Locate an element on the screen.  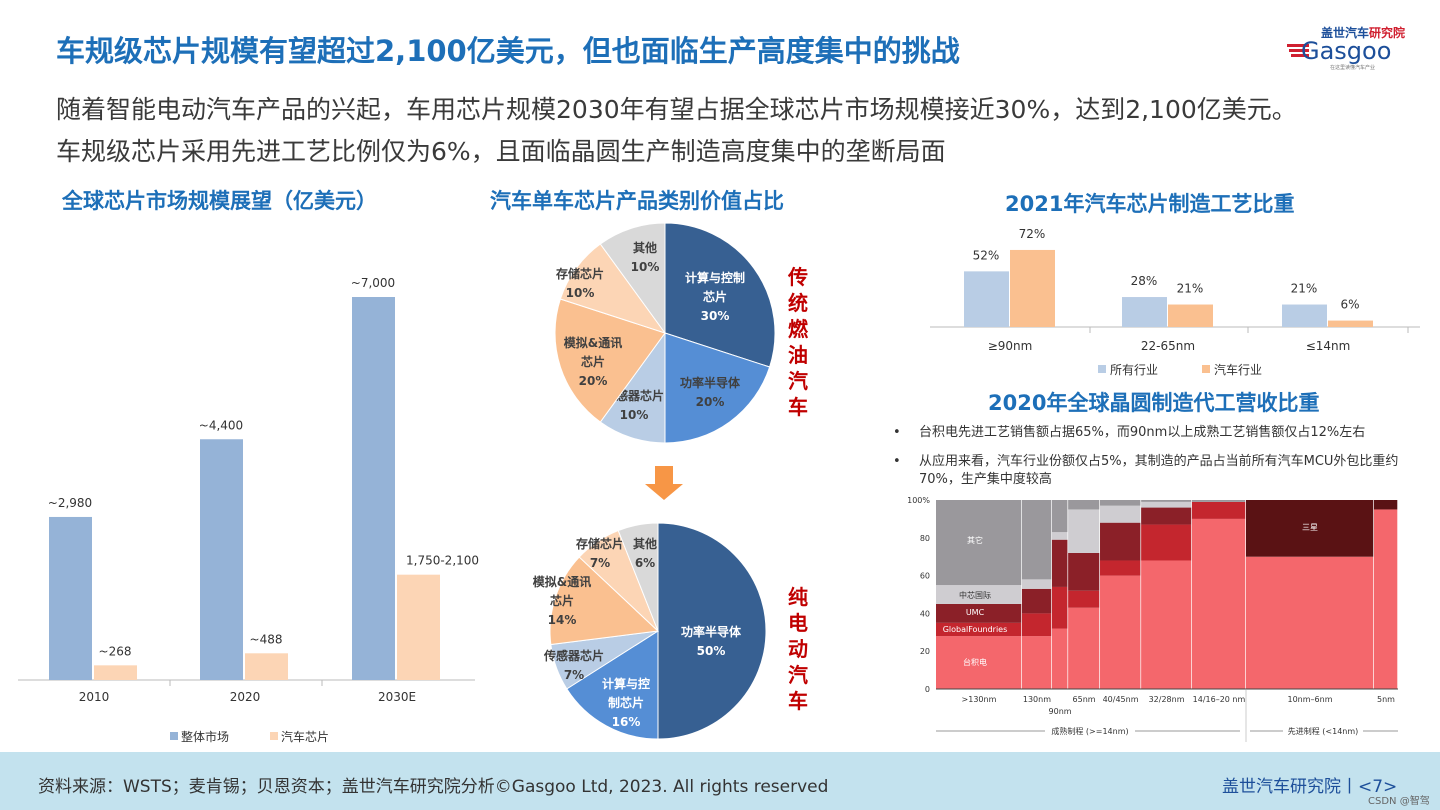
data-label: 52% is located at coordinates (986, 255).